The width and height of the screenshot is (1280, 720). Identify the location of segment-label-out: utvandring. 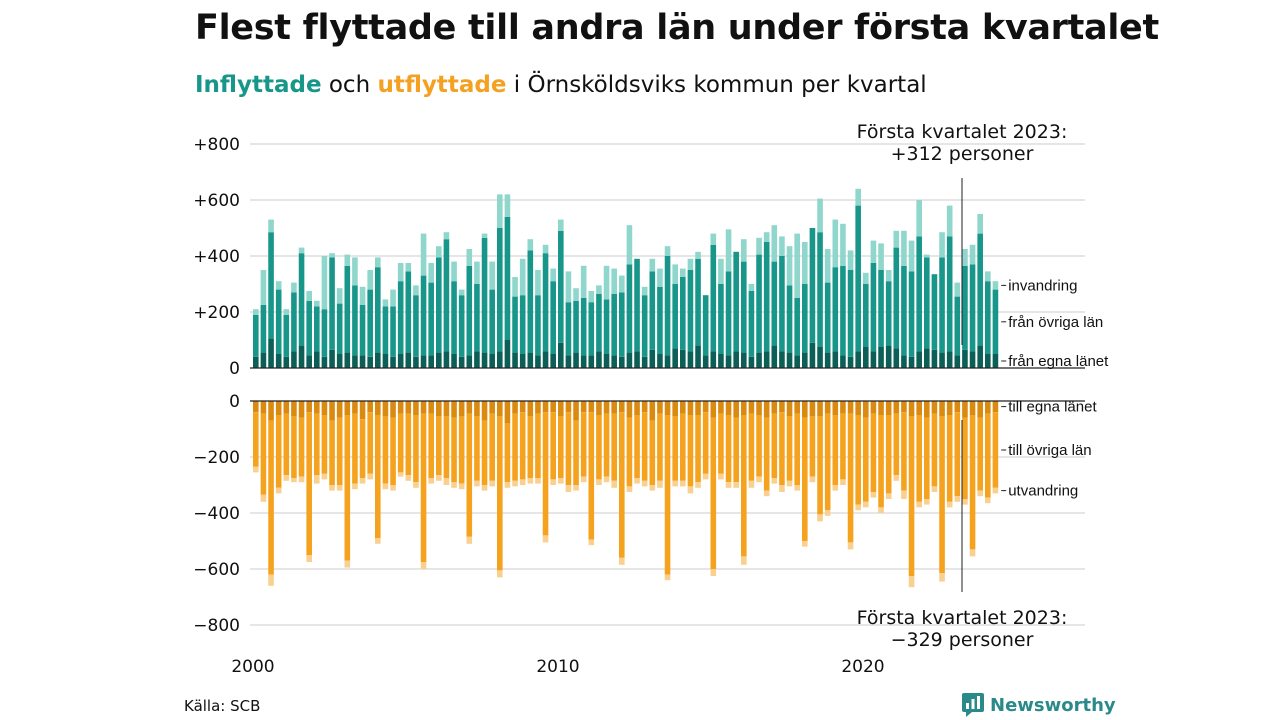
(1043, 491).